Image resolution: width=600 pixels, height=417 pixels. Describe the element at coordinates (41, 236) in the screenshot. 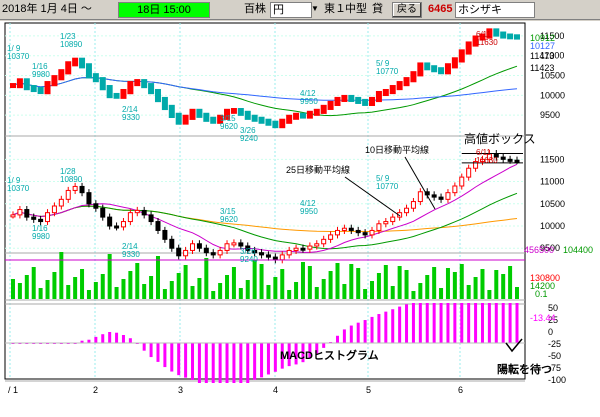

I see `bottom-annotation-price: 9980` at that location.